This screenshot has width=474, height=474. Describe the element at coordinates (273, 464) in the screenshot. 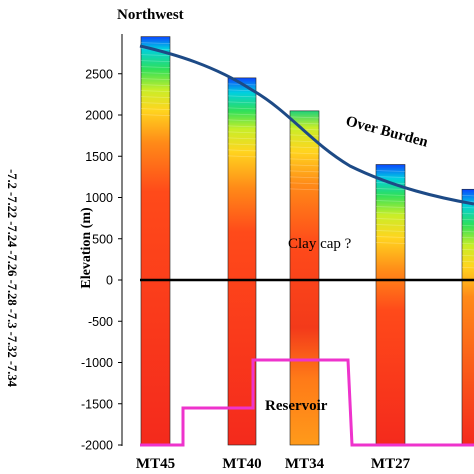

I see `well-labels: MT45 MT40 MT34 MT27` at that location.